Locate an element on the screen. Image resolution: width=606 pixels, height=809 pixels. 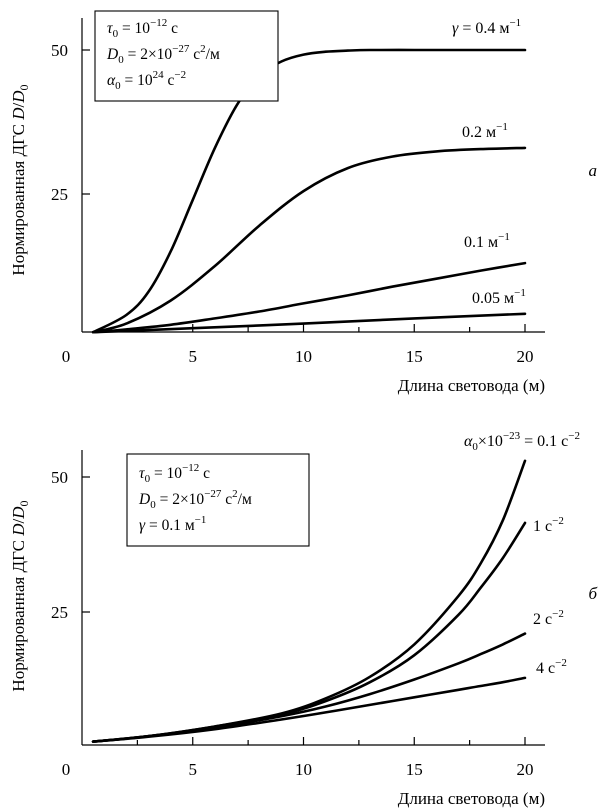
parameter-line: γ = 0.1 м−1 is located at coordinates (172, 524).